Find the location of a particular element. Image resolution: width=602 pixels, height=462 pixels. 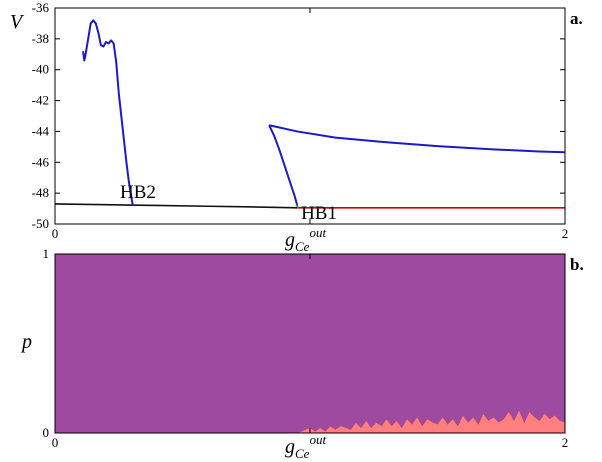

panel-a-ytick-label-2: -46 is located at coordinates (41, 161).